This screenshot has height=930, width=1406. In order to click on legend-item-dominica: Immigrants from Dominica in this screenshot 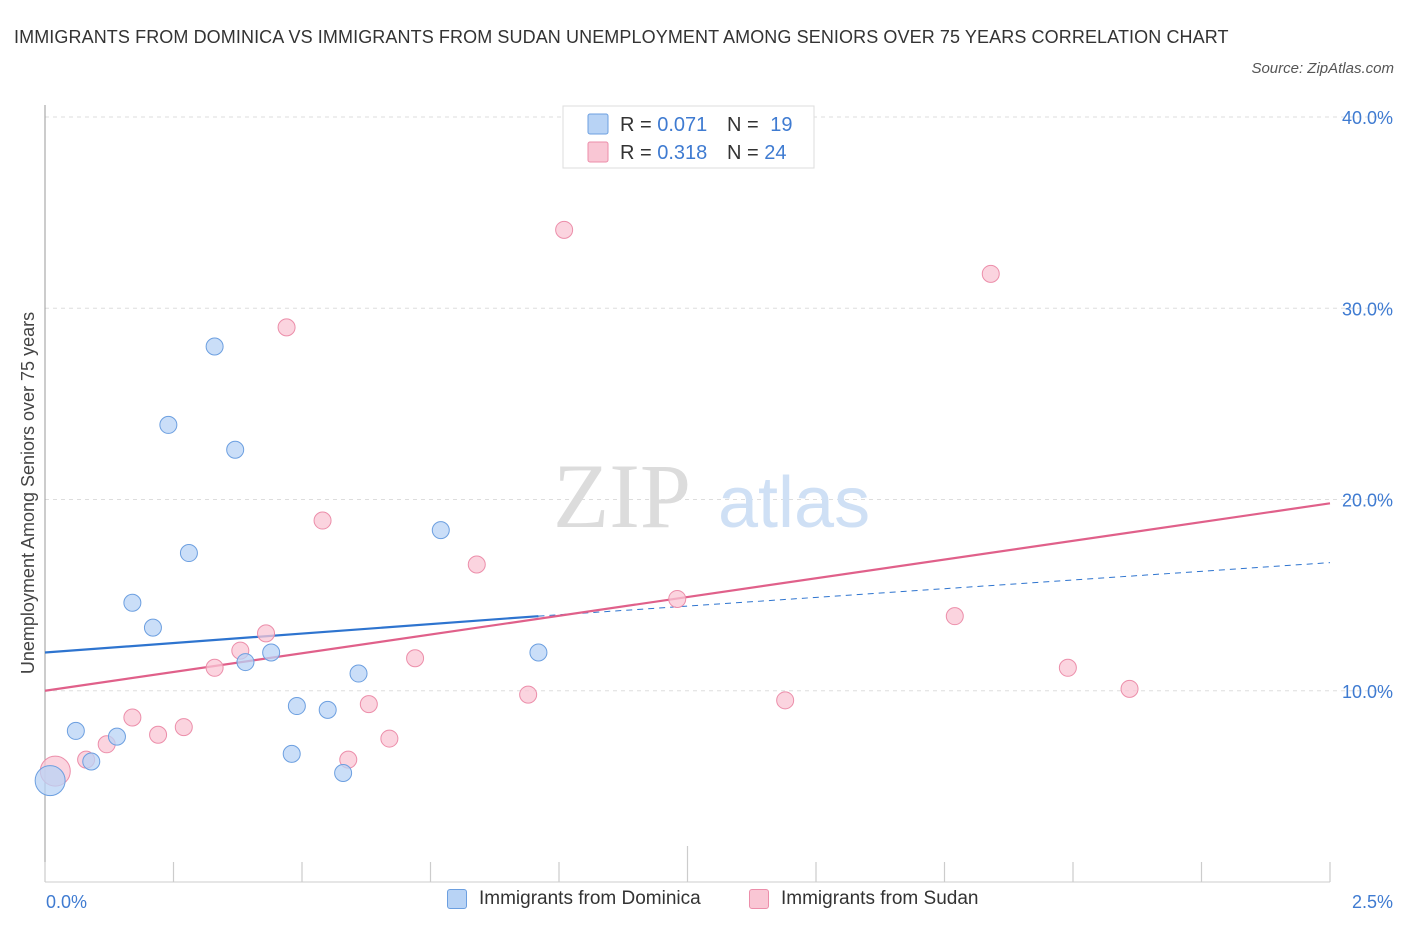, I will do `click(574, 899)`.